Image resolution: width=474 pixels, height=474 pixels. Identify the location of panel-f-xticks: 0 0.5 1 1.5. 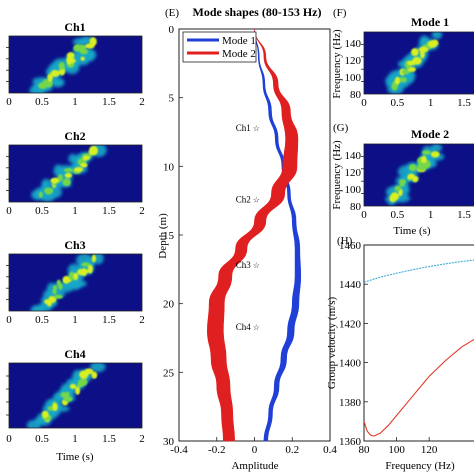
(416, 103).